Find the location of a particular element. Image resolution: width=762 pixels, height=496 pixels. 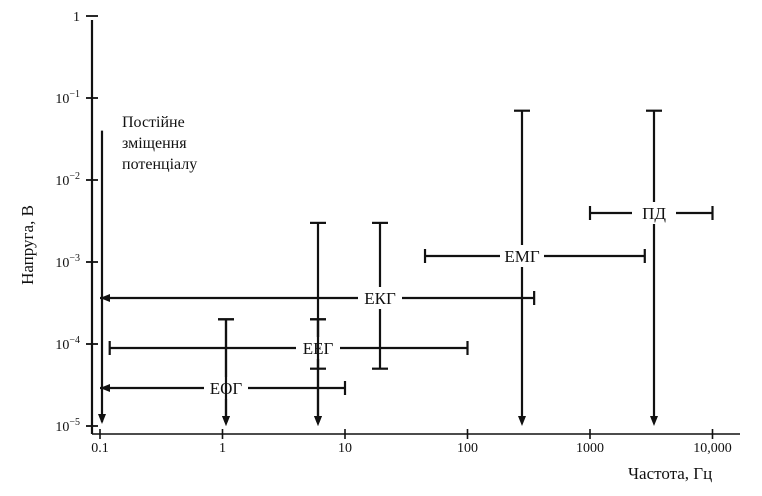

x-tick-label-0: 0.1 is located at coordinates (100, 448).